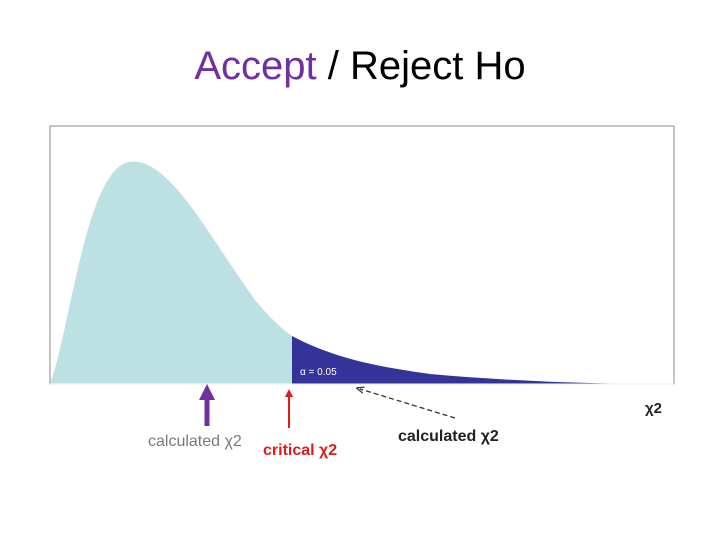 The height and width of the screenshot is (540, 720). I want to click on accept-region, so click(171, 272).